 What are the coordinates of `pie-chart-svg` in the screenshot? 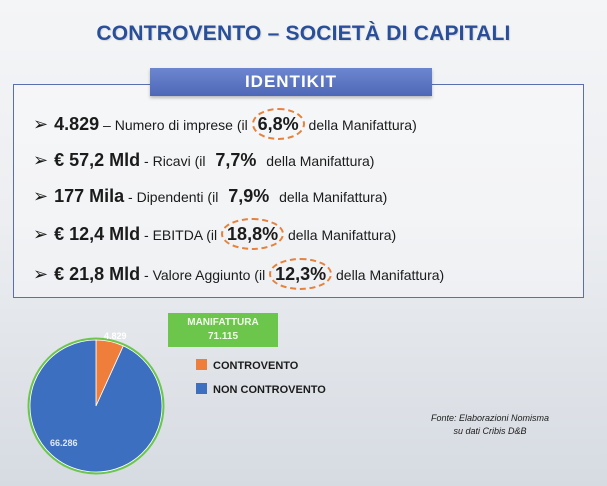 It's located at (96, 406).